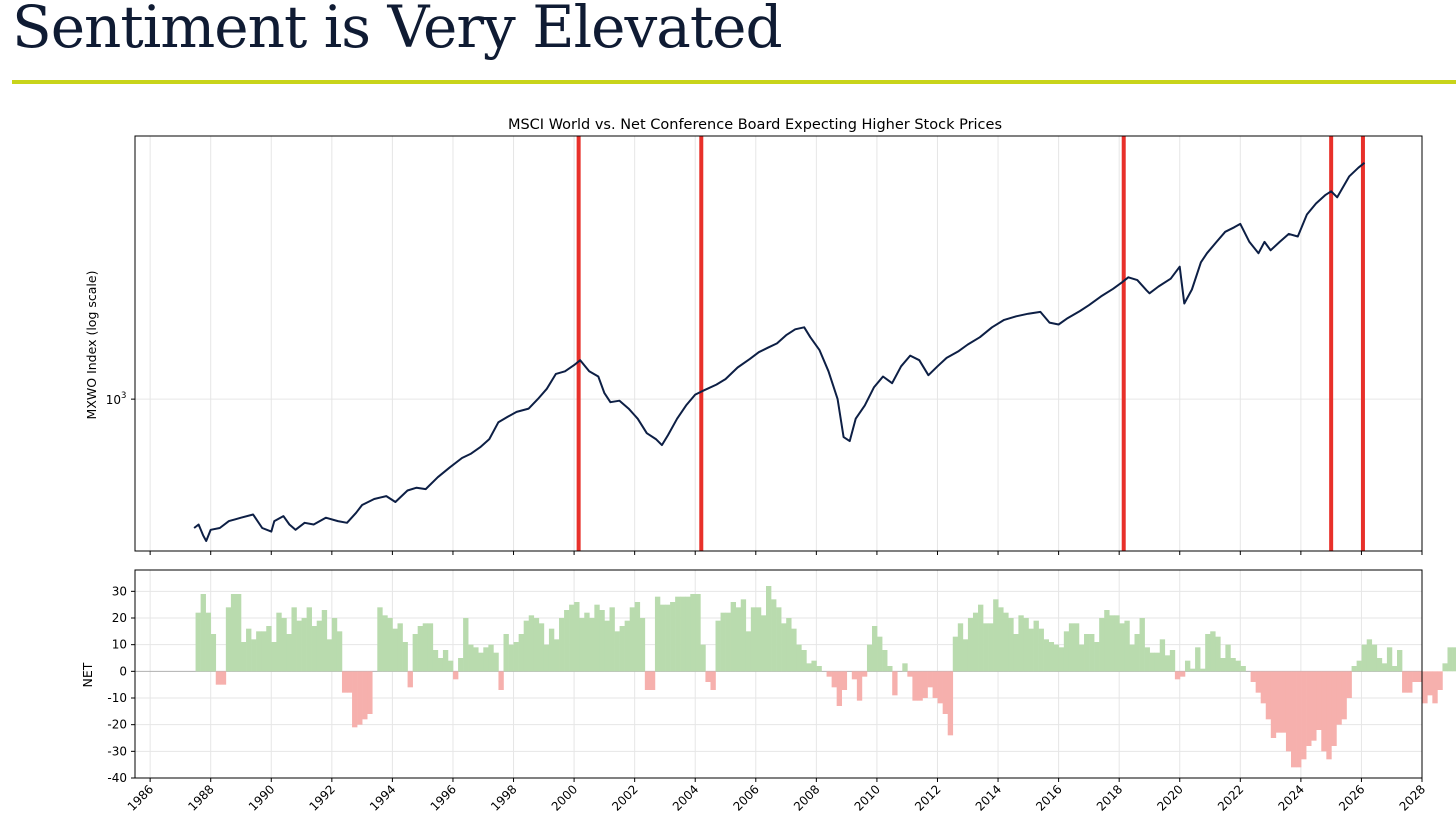  What do you see at coordinates (119, 645) in the screenshot?
I see `bottom-y-tick-label: 10` at bounding box center [119, 645].